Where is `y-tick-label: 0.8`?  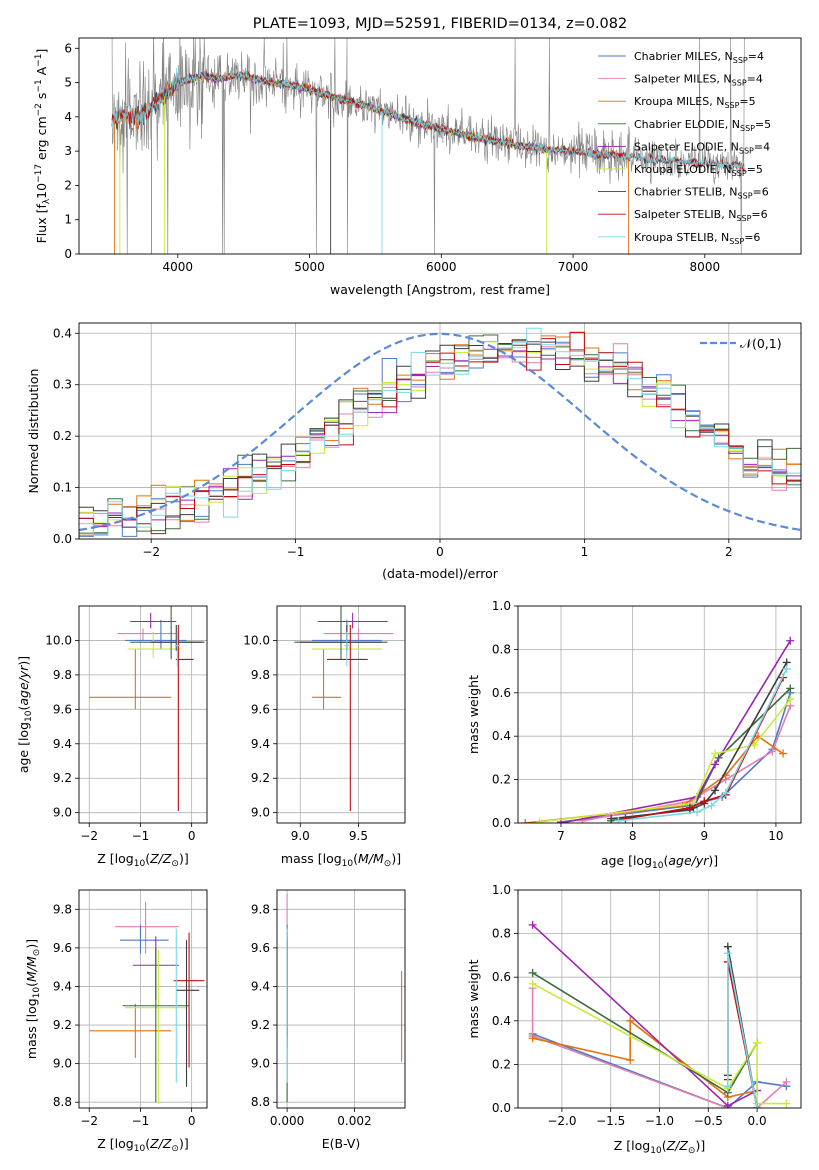 y-tick-label: 0.8 is located at coordinates (501, 649).